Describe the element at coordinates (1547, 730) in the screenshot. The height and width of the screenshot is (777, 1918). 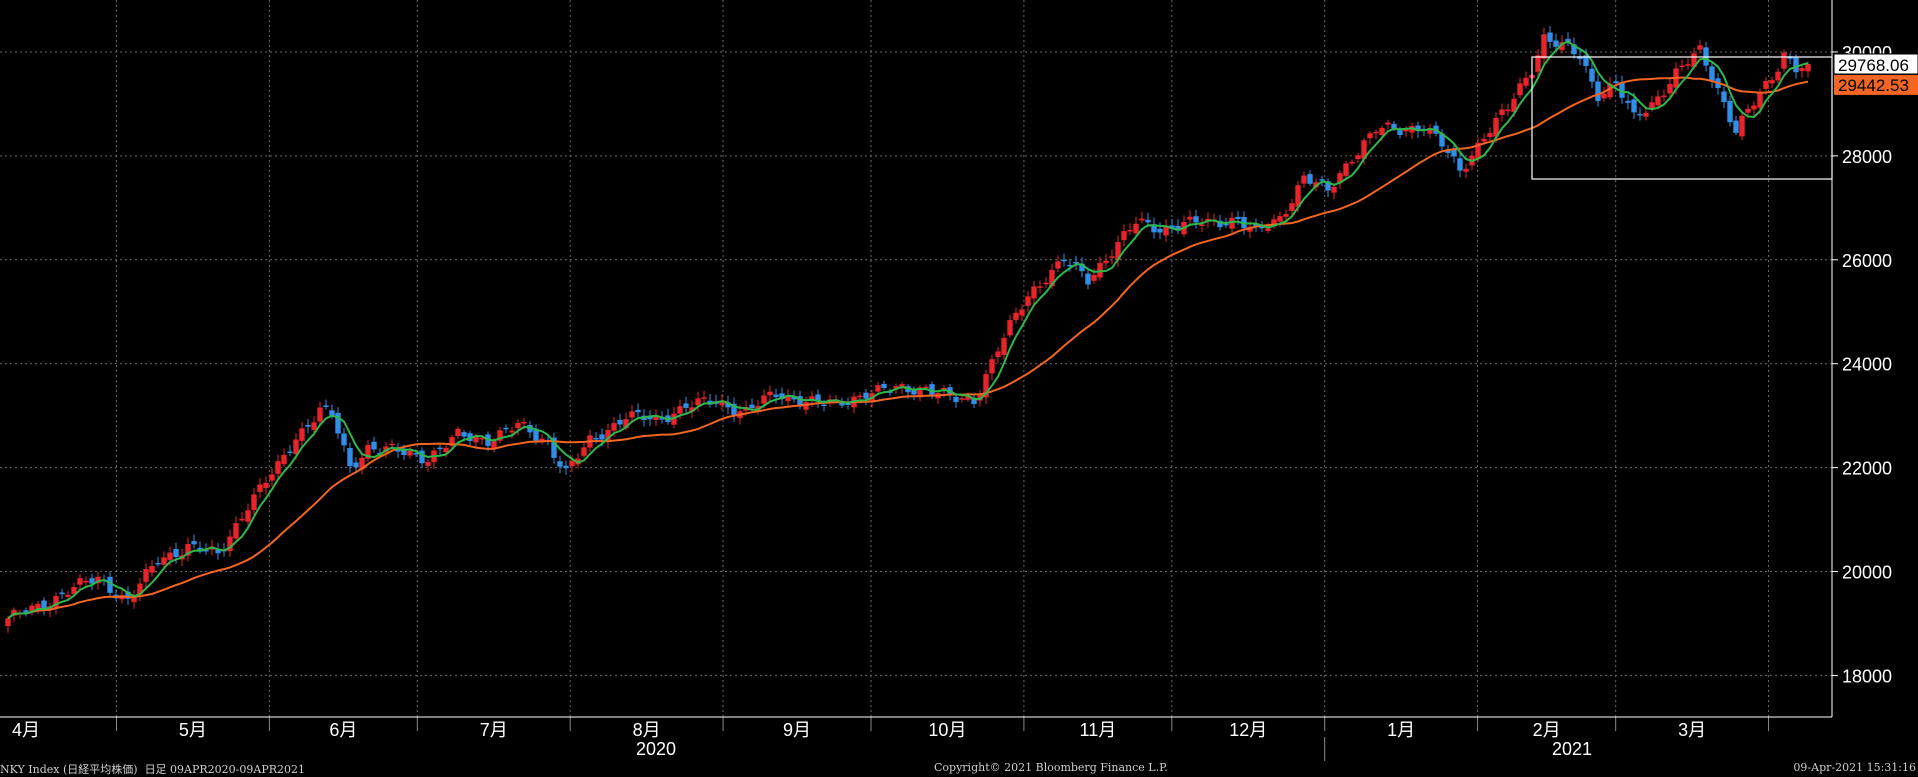
I see `x-month-label: 2月` at that location.